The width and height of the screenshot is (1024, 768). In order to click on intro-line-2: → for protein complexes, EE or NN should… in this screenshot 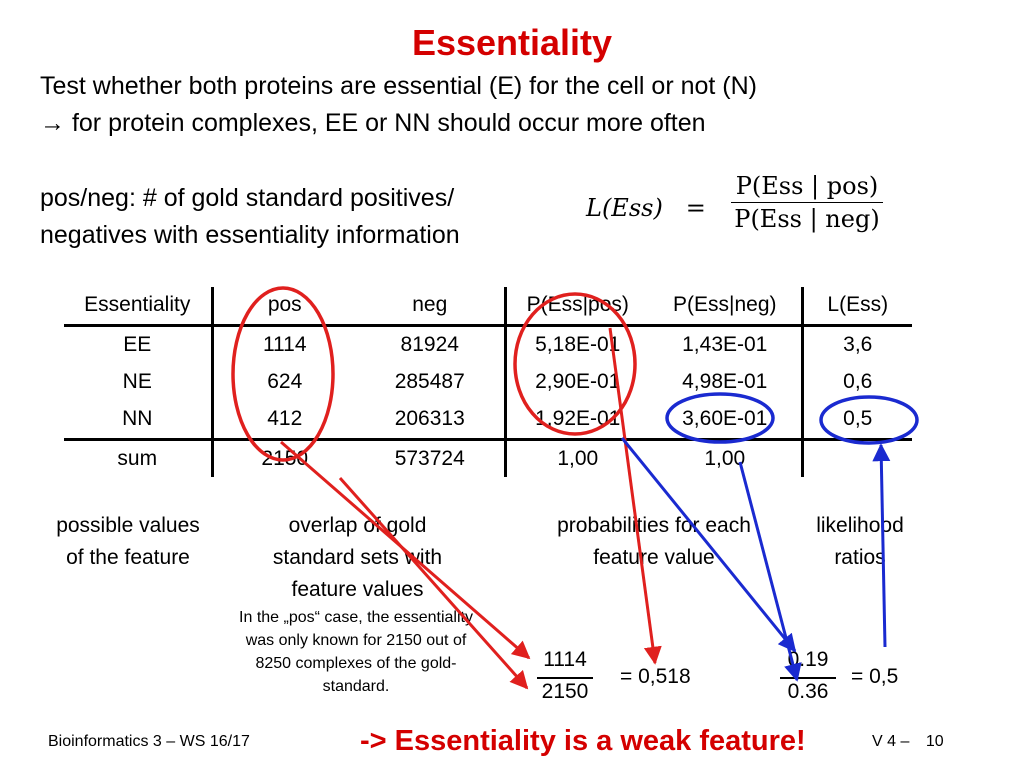, I will do `click(373, 123)`.